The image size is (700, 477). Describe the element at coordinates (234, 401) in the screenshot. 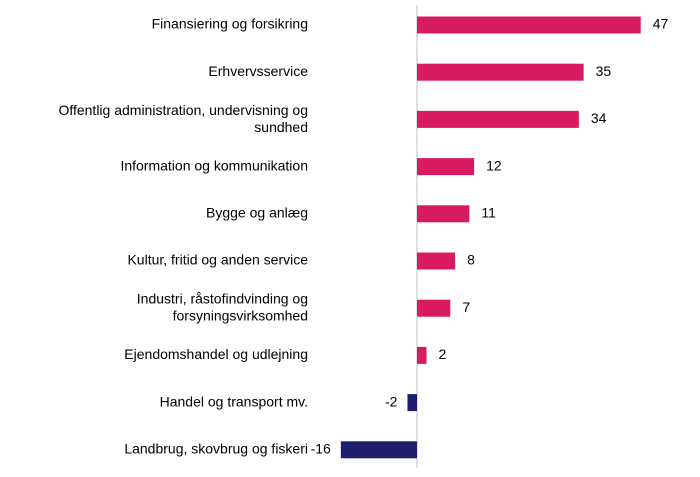

I see `category-label: Handel og transport mv.` at that location.